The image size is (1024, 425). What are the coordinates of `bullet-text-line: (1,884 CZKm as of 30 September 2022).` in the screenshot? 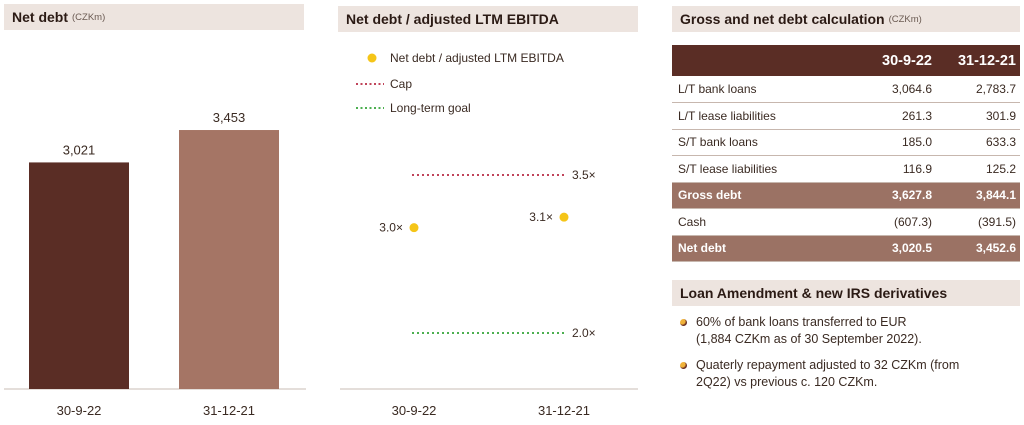 It's located at (809, 339).